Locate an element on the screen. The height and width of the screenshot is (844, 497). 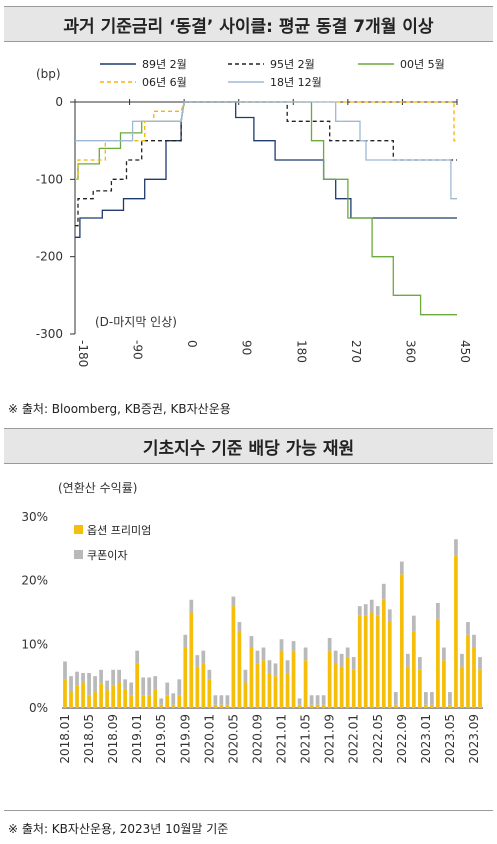
chart1-y-tick-label: -100 is located at coordinates (49, 179).